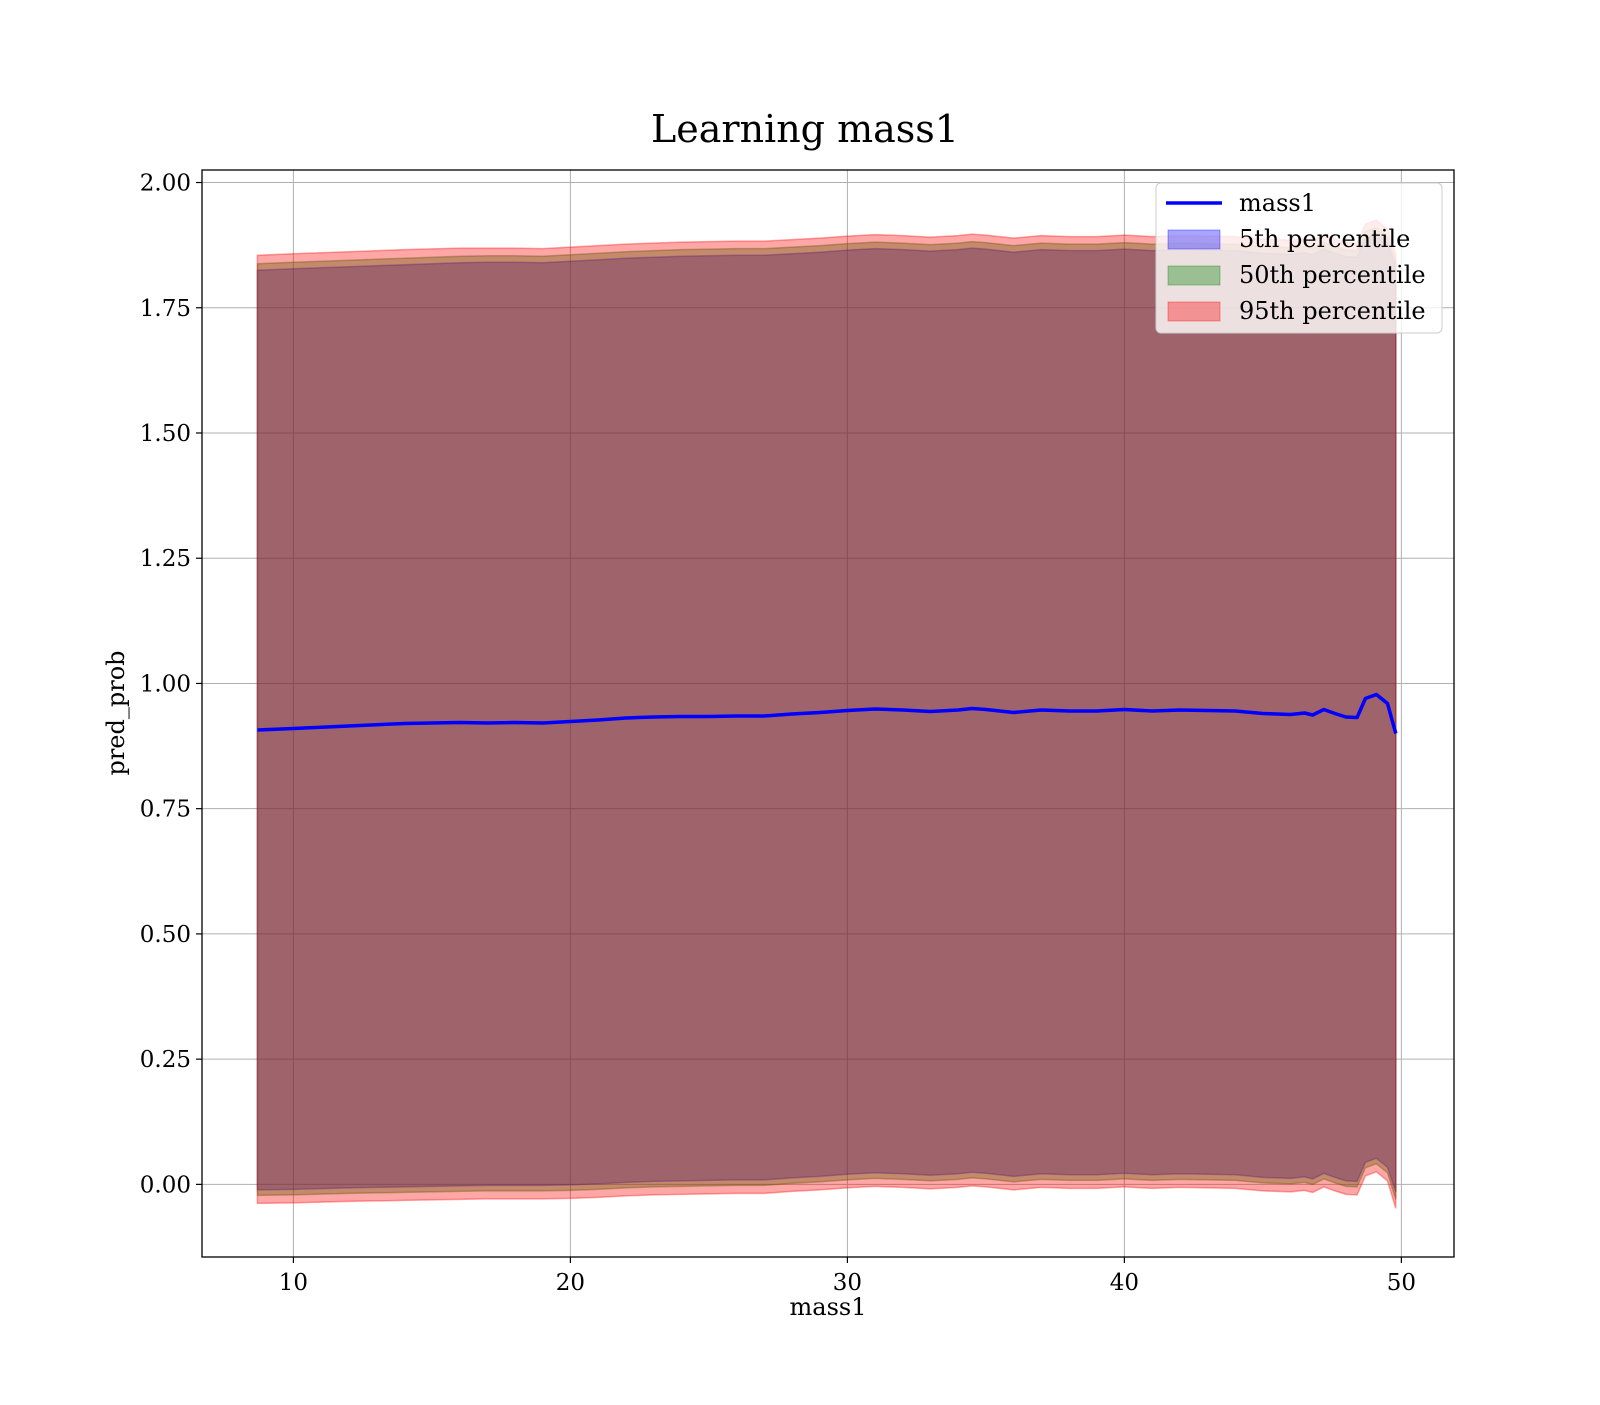  I want to click on y-tick-label: 1.50, so click(165, 434).